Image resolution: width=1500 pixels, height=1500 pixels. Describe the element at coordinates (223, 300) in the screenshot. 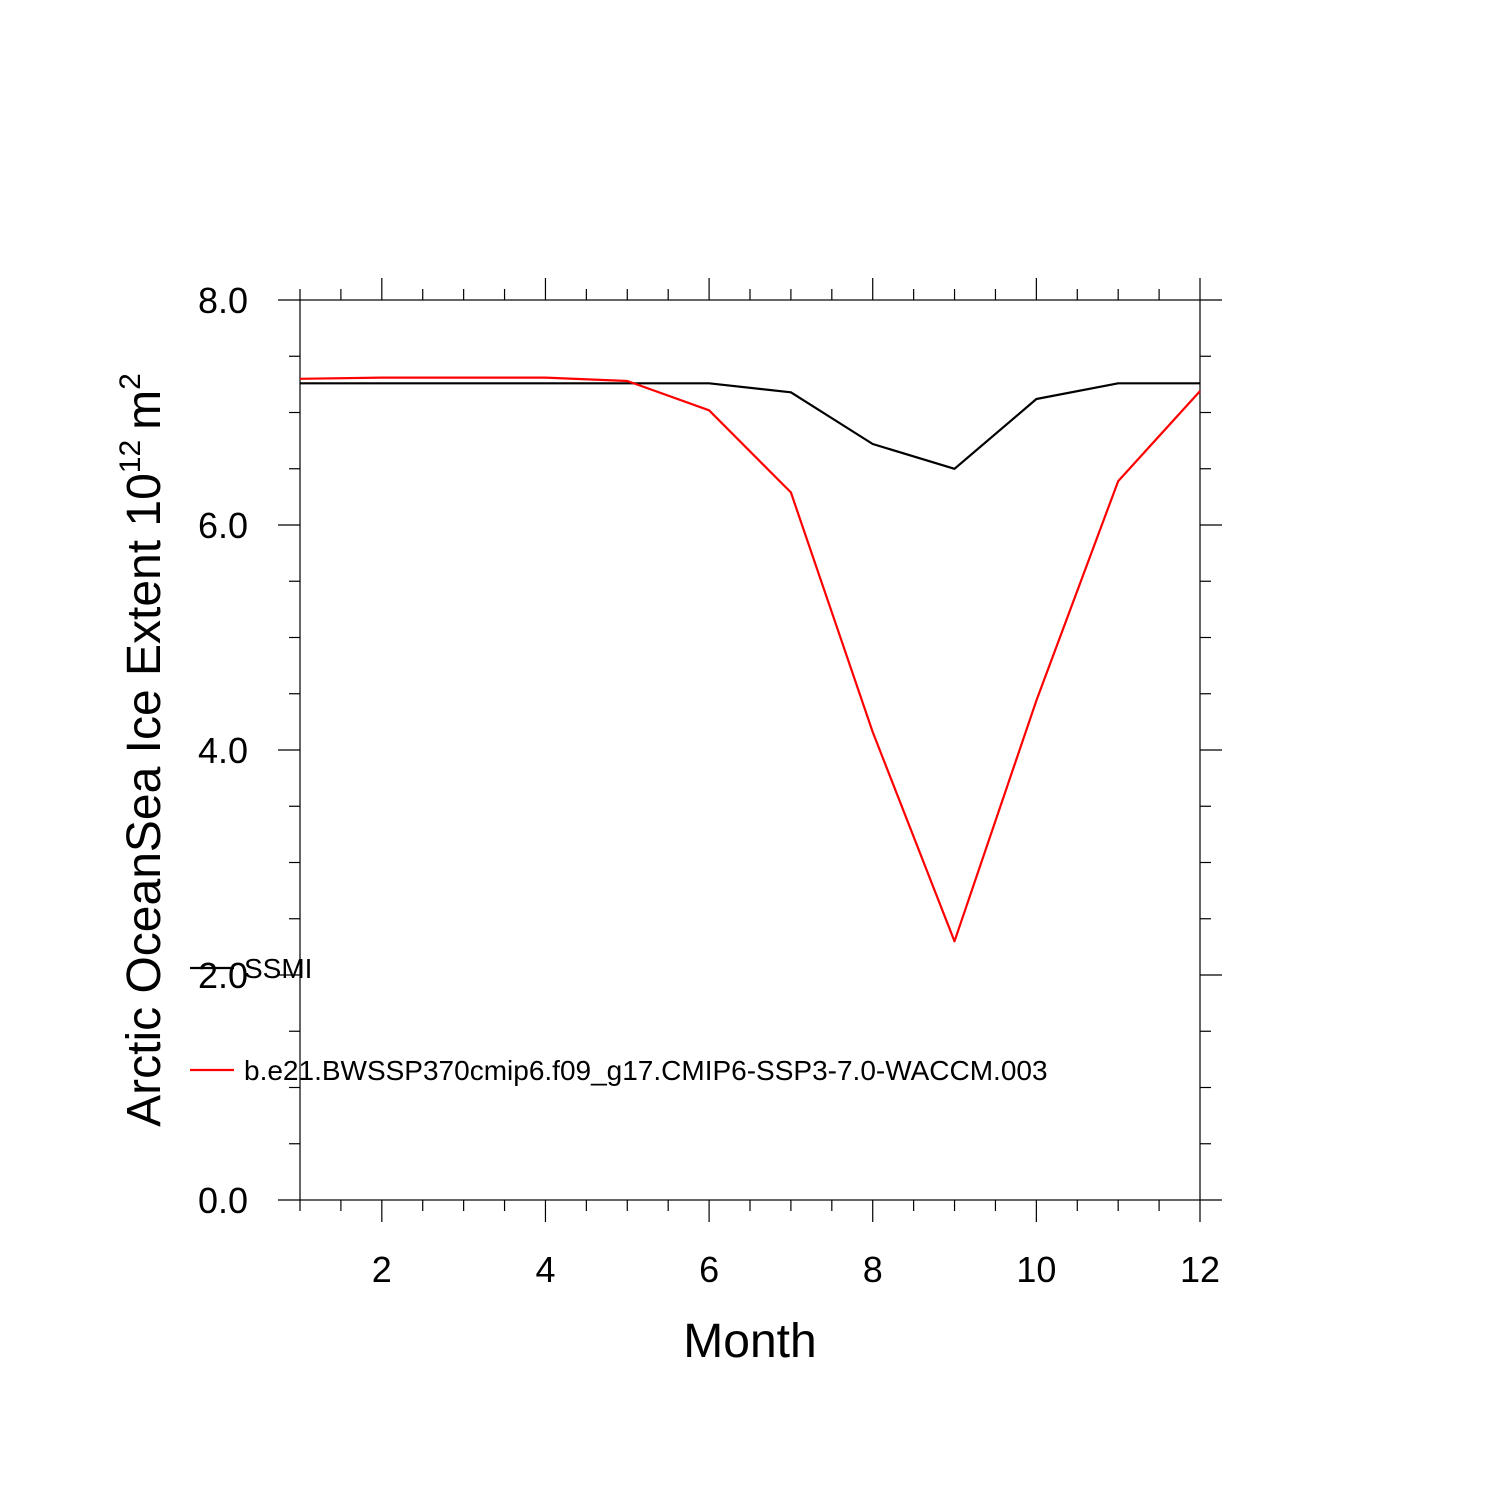

I see `y-tick-label: 8.0` at that location.